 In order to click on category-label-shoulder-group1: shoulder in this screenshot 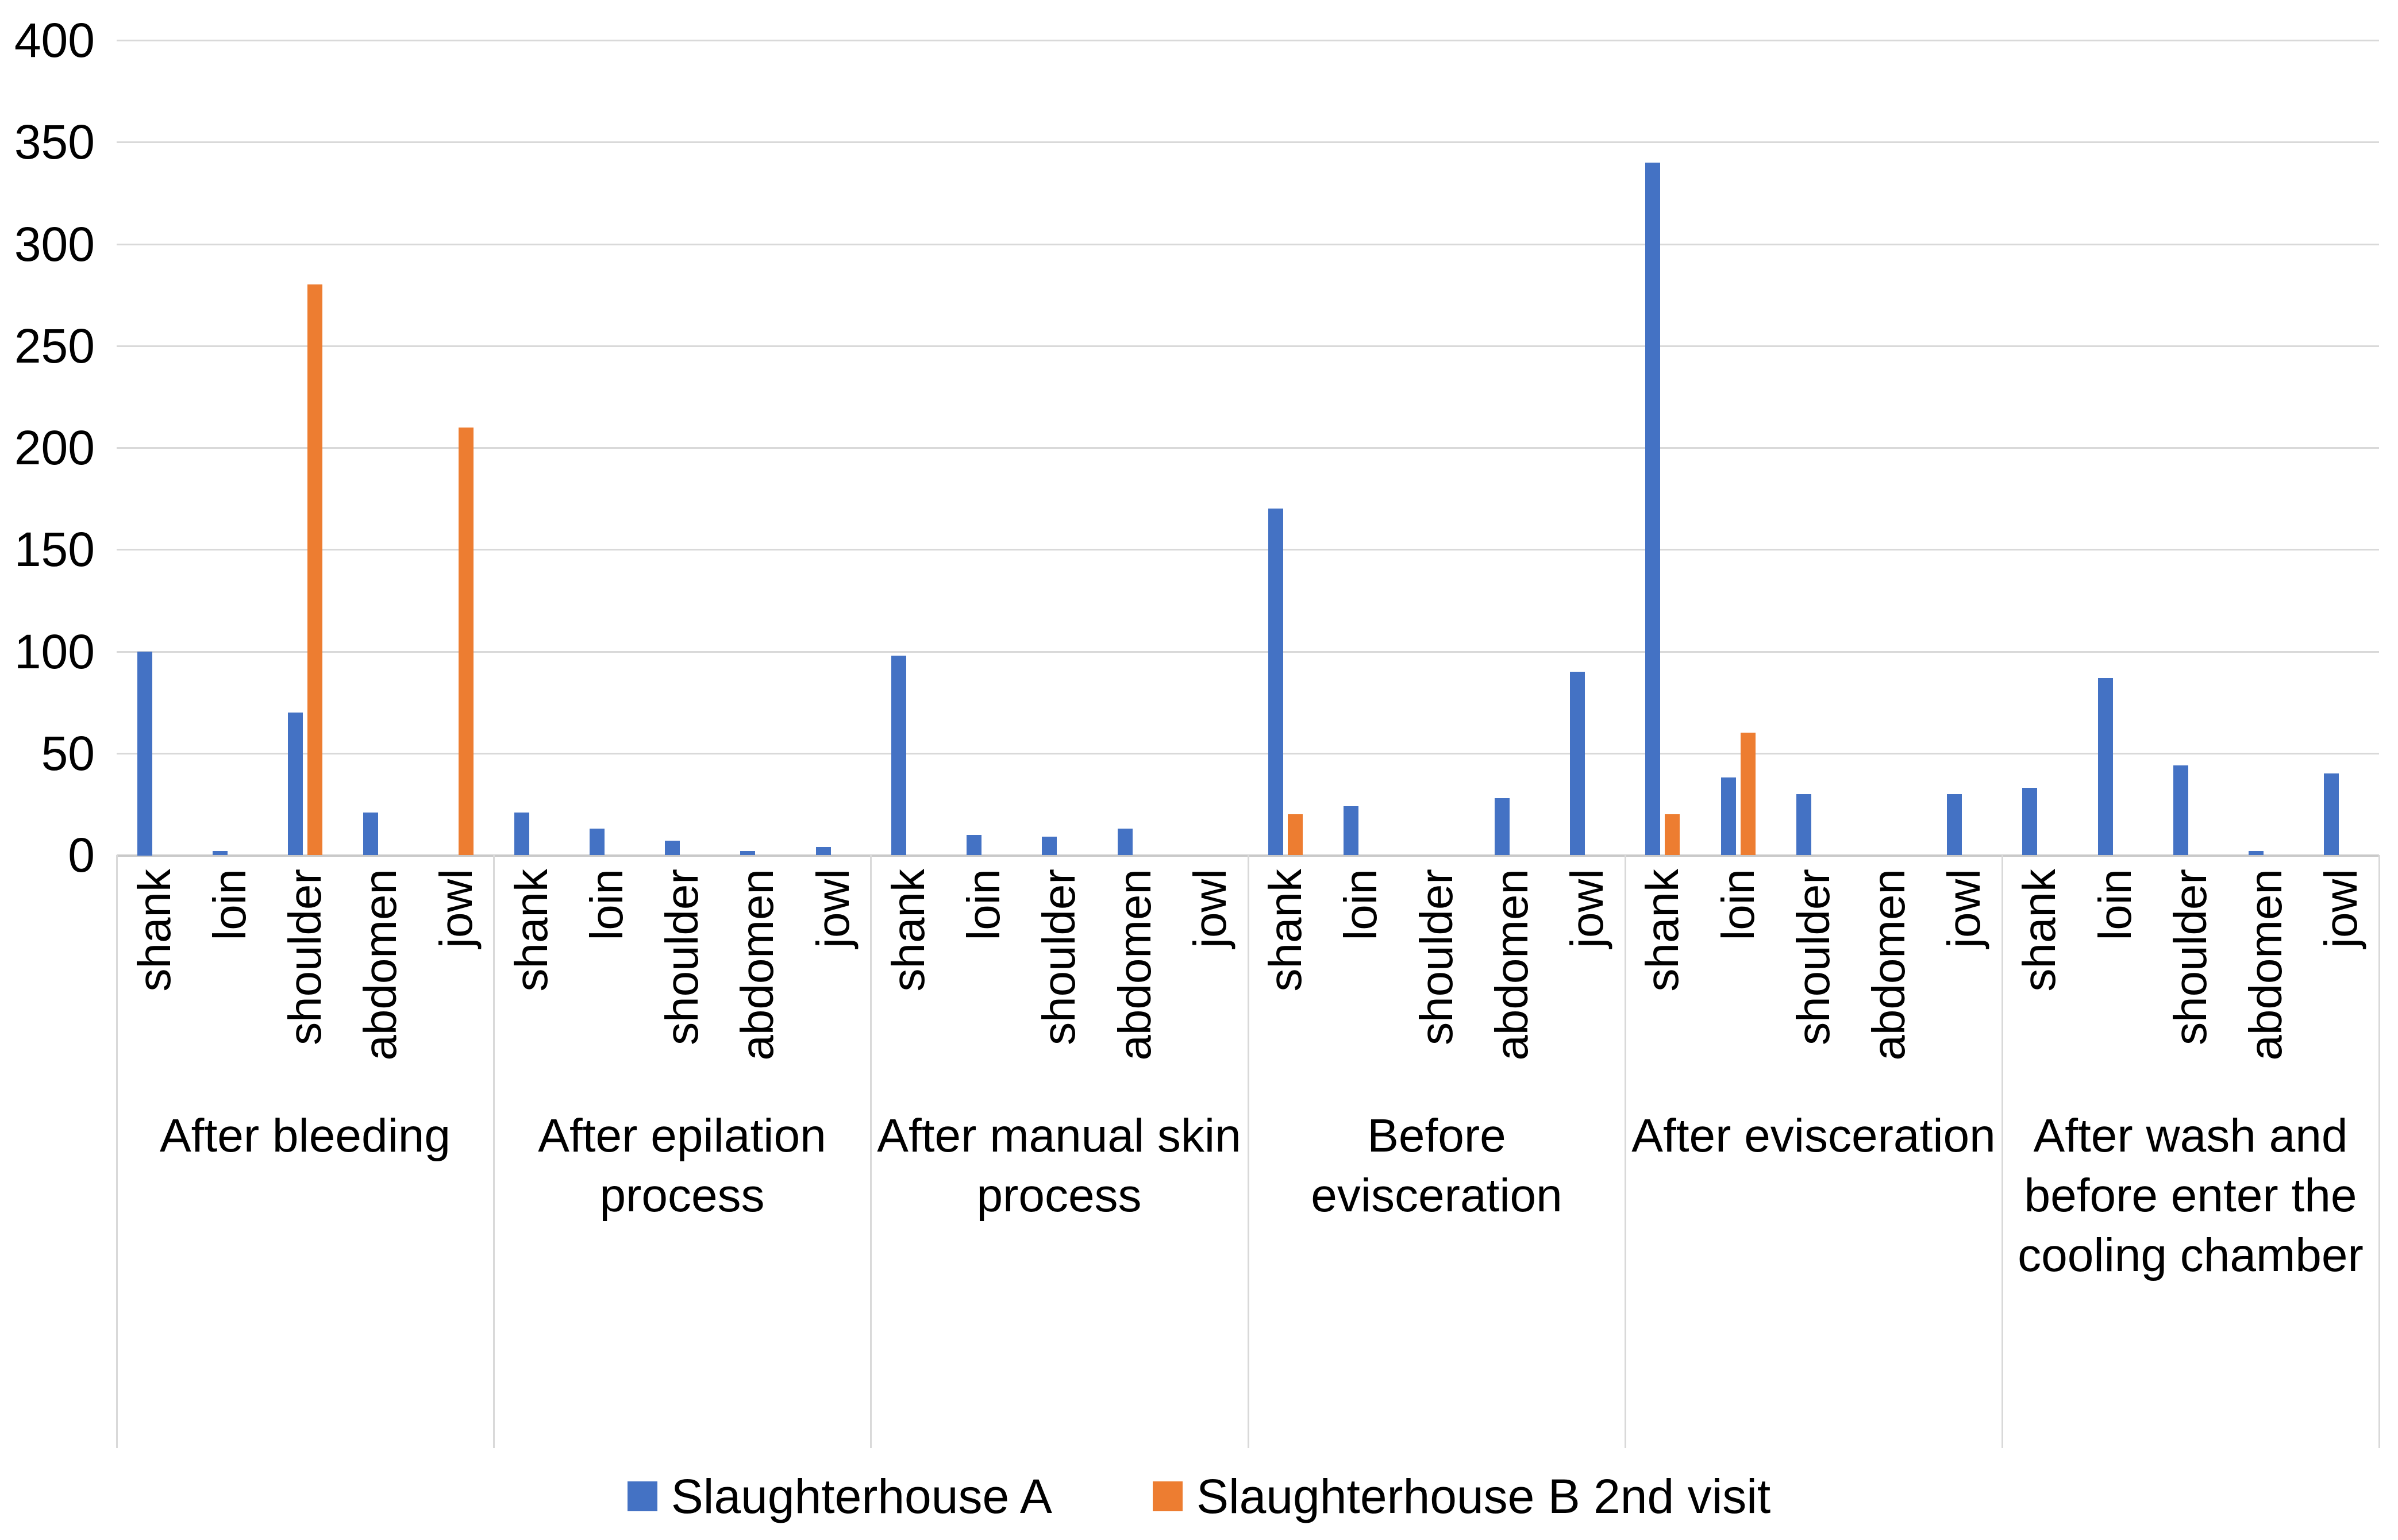, I will do `click(304, 957)`.